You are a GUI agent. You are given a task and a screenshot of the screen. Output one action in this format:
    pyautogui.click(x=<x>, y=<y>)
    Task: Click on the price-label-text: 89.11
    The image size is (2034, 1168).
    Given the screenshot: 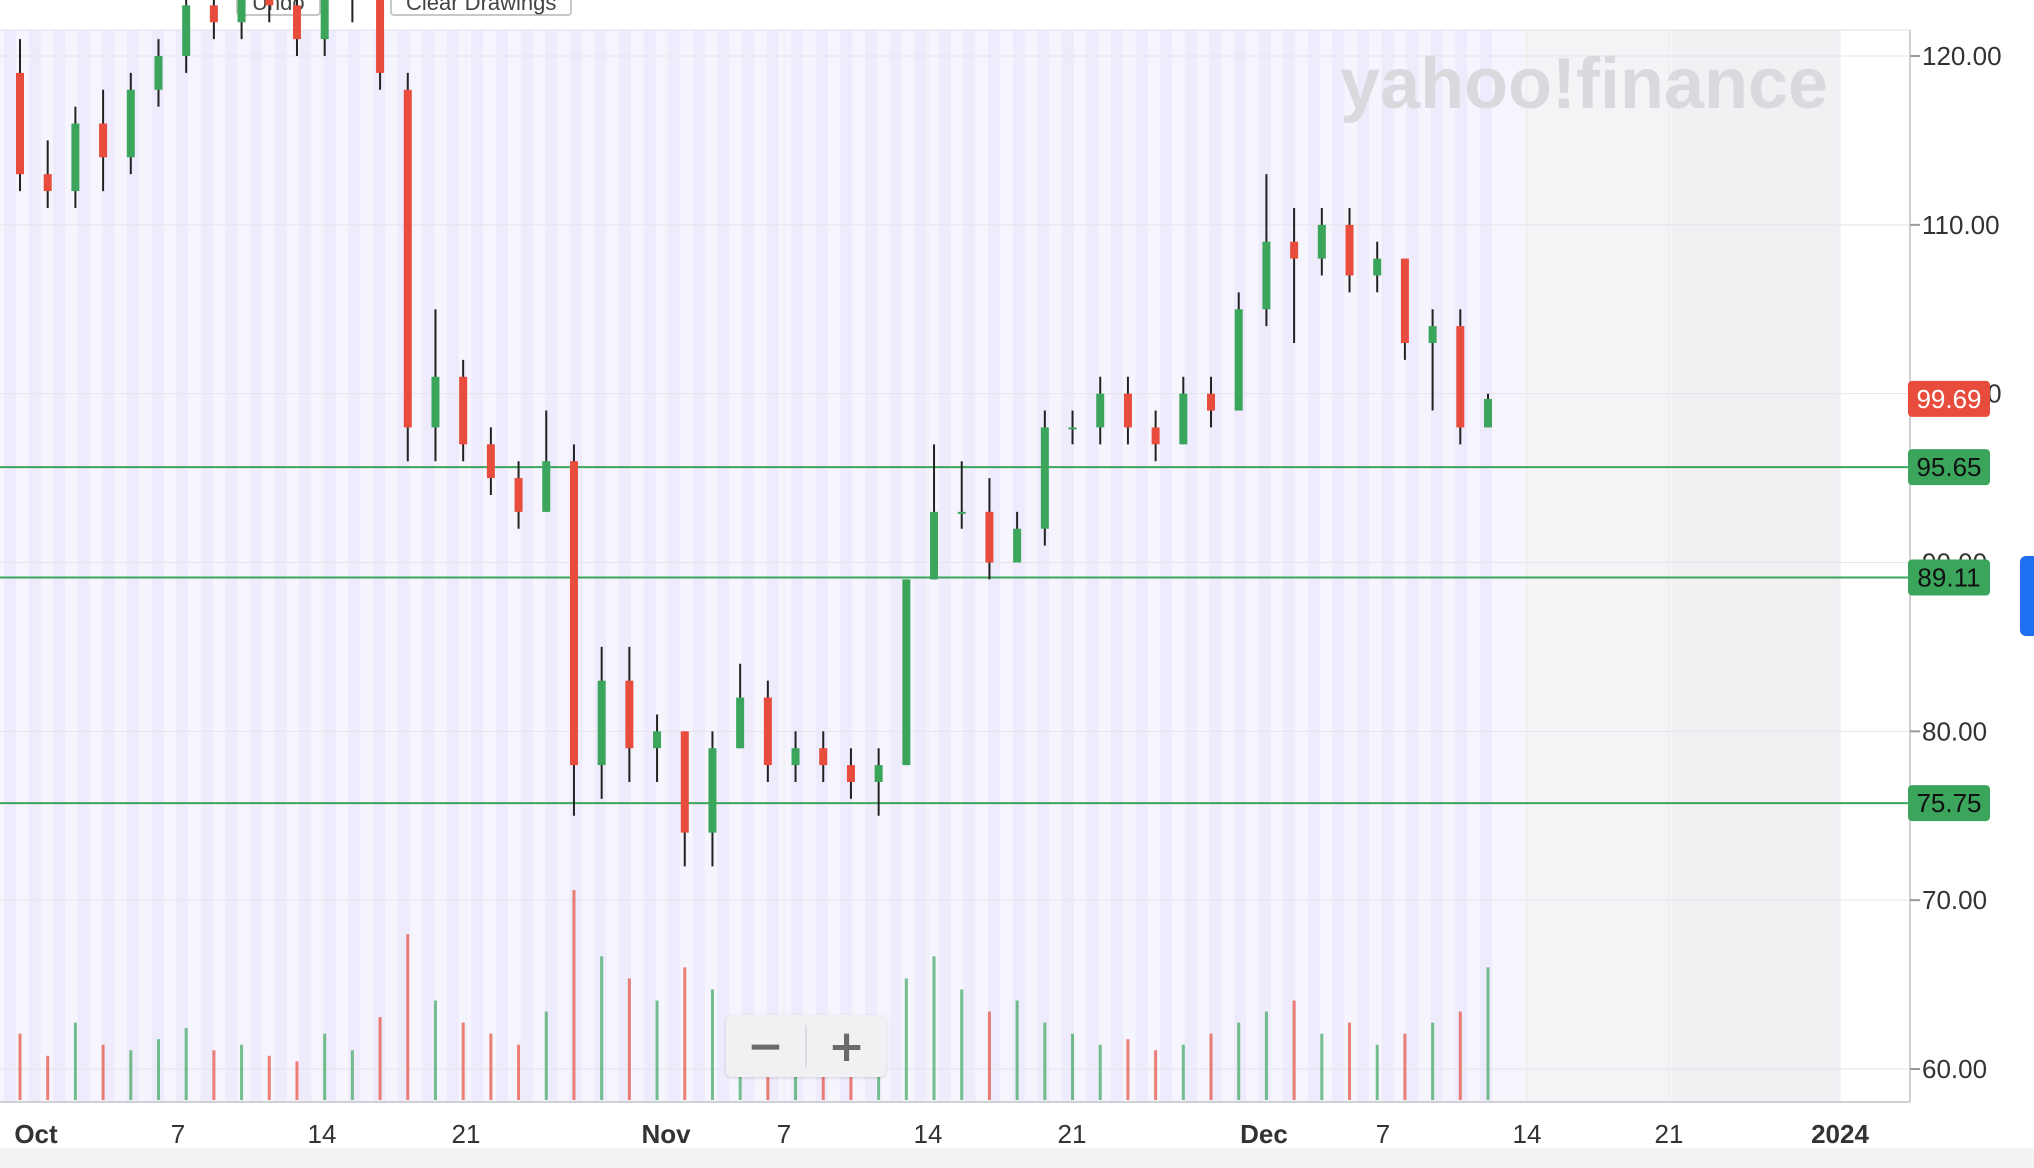 What is the action you would take?
    pyautogui.click(x=1948, y=578)
    